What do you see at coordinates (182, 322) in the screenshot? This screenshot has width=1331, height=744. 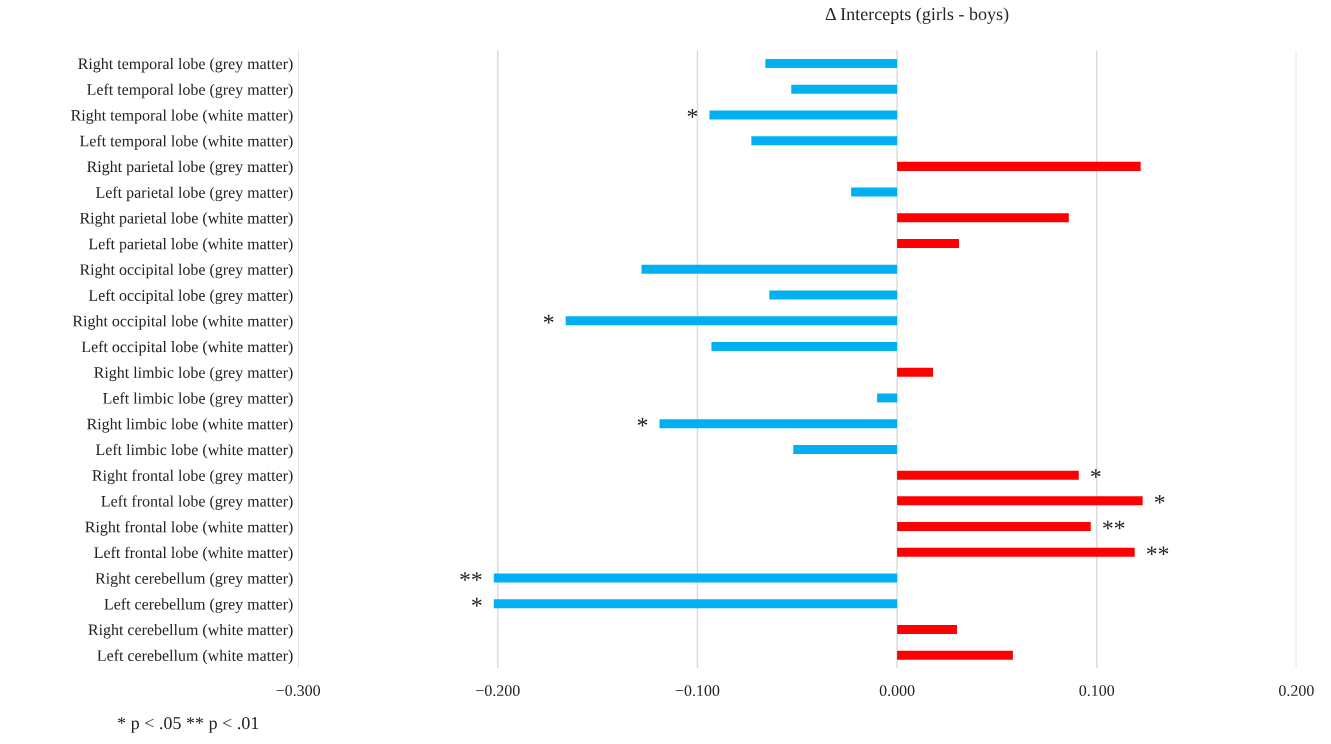 I see `y-tick-label: Right occipital lobe (white matter)` at bounding box center [182, 322].